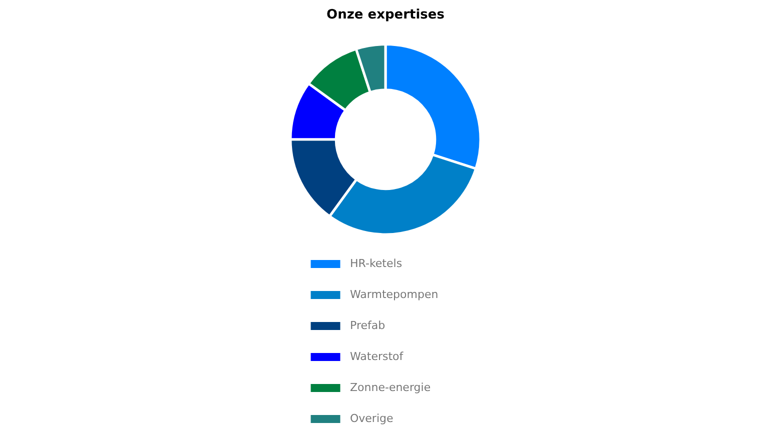  What do you see at coordinates (377, 356) in the screenshot?
I see `legend-label: Waterstof` at bounding box center [377, 356].